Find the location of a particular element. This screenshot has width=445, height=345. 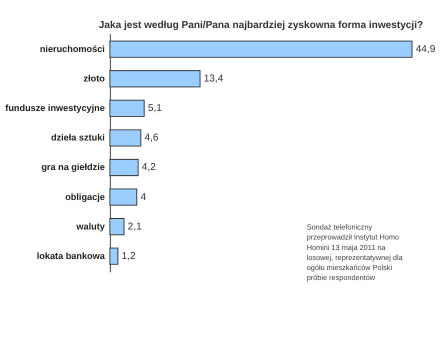

y-tick-label: dzieła sztuki is located at coordinates (77, 137).